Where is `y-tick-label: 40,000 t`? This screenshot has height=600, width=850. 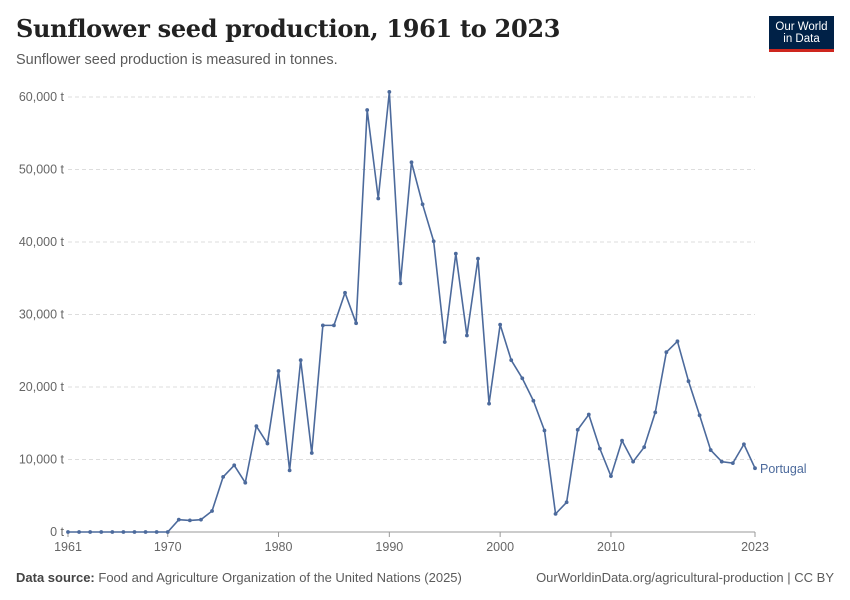 y-tick-label: 40,000 t is located at coordinates (42, 242).